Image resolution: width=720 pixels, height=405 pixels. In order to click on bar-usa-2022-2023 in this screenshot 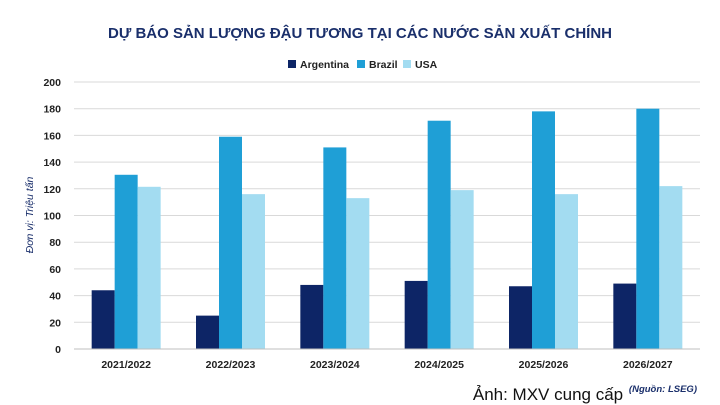, I will do `click(253, 271)`.